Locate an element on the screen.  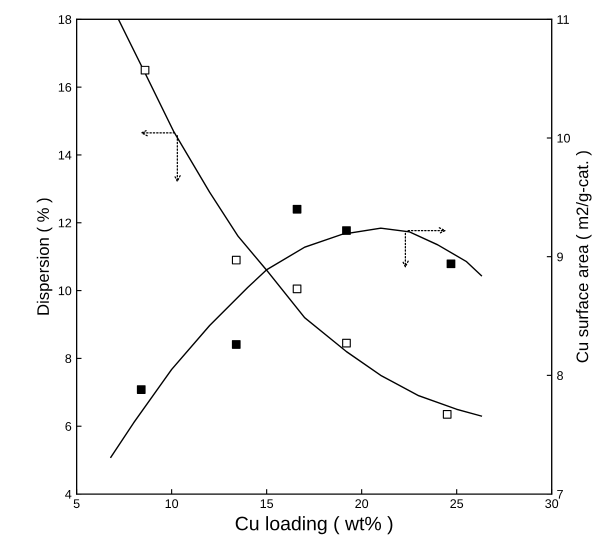
y2-tick-label: 10 is located at coordinates (564, 138).